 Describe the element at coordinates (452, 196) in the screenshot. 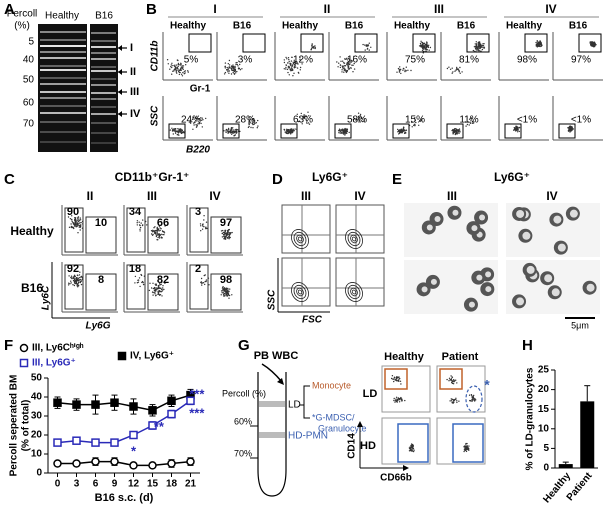

I see `column-header: III` at that location.